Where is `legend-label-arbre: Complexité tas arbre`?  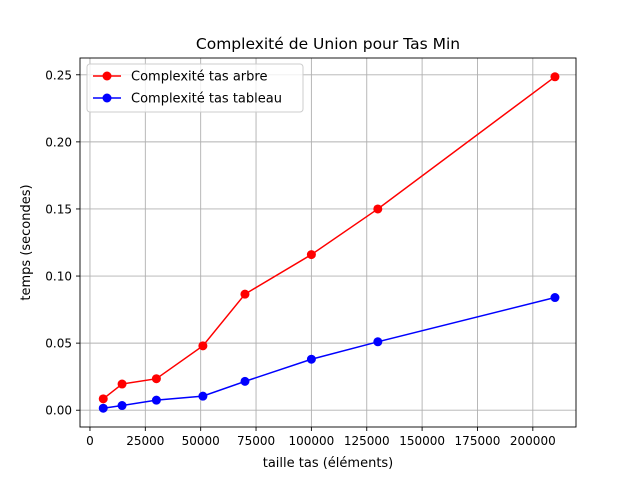 legend-label-arbre: Complexité tas arbre is located at coordinates (199, 77).